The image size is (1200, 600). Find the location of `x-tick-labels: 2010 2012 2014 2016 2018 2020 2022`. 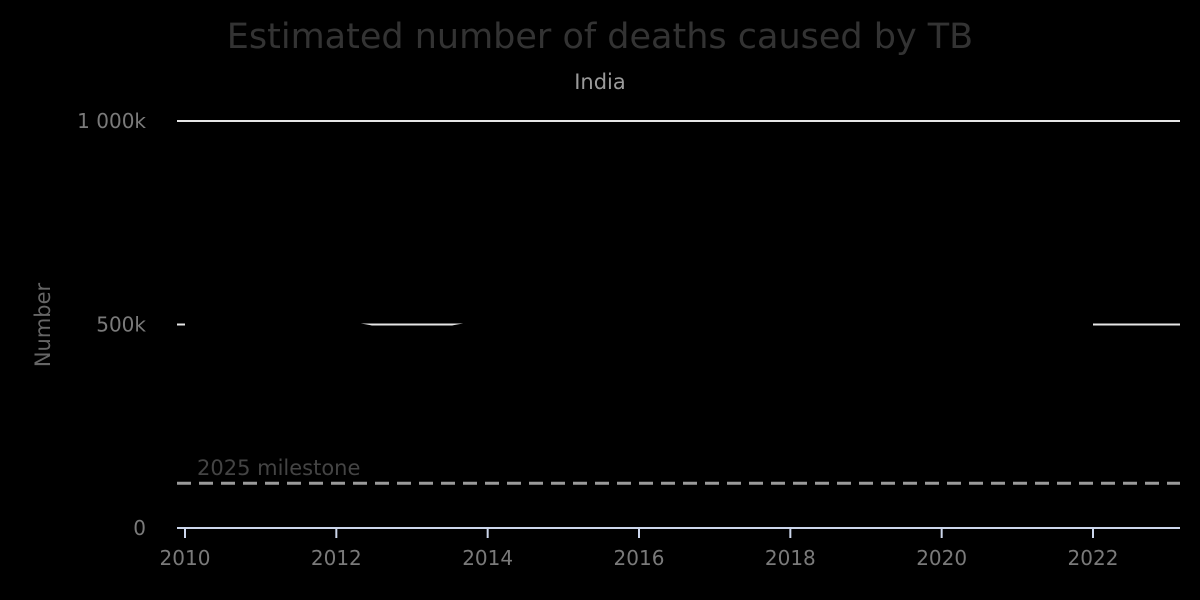

x-tick-labels: 2010 2012 2014 2016 2018 2020 2022 is located at coordinates (639, 549).